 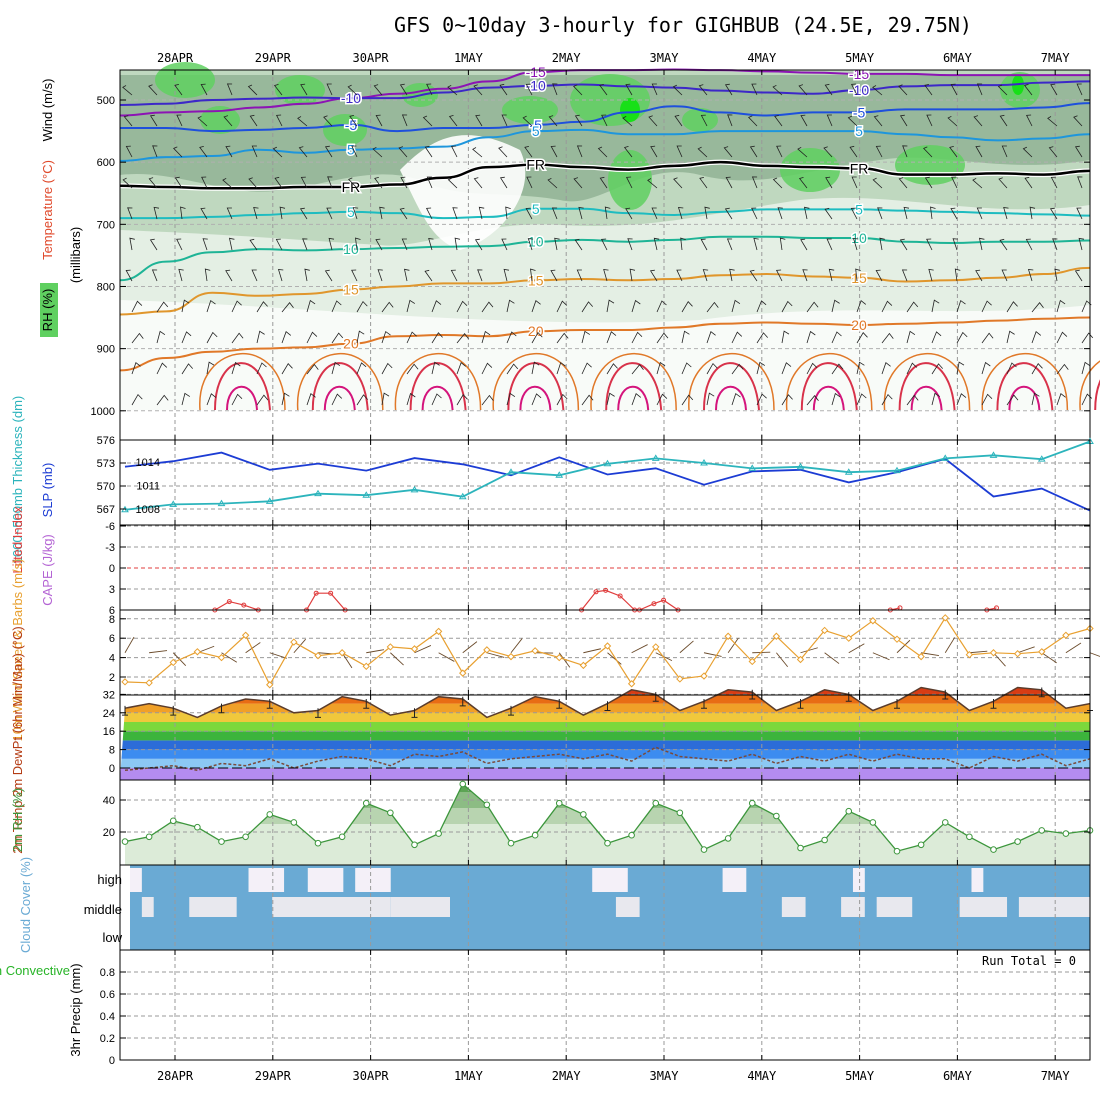 I want to click on p5-ytick-2: 16, so click(x=109, y=732).